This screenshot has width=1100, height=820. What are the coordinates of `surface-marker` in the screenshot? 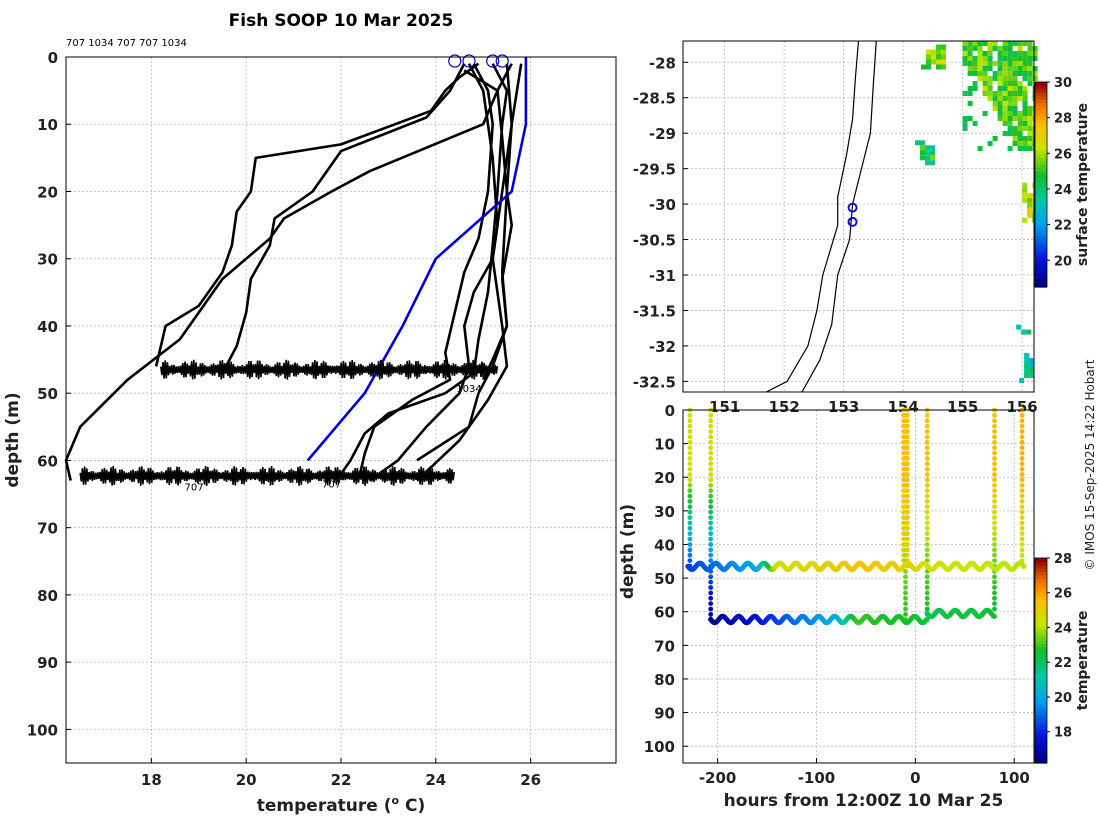 It's located at (493, 61).